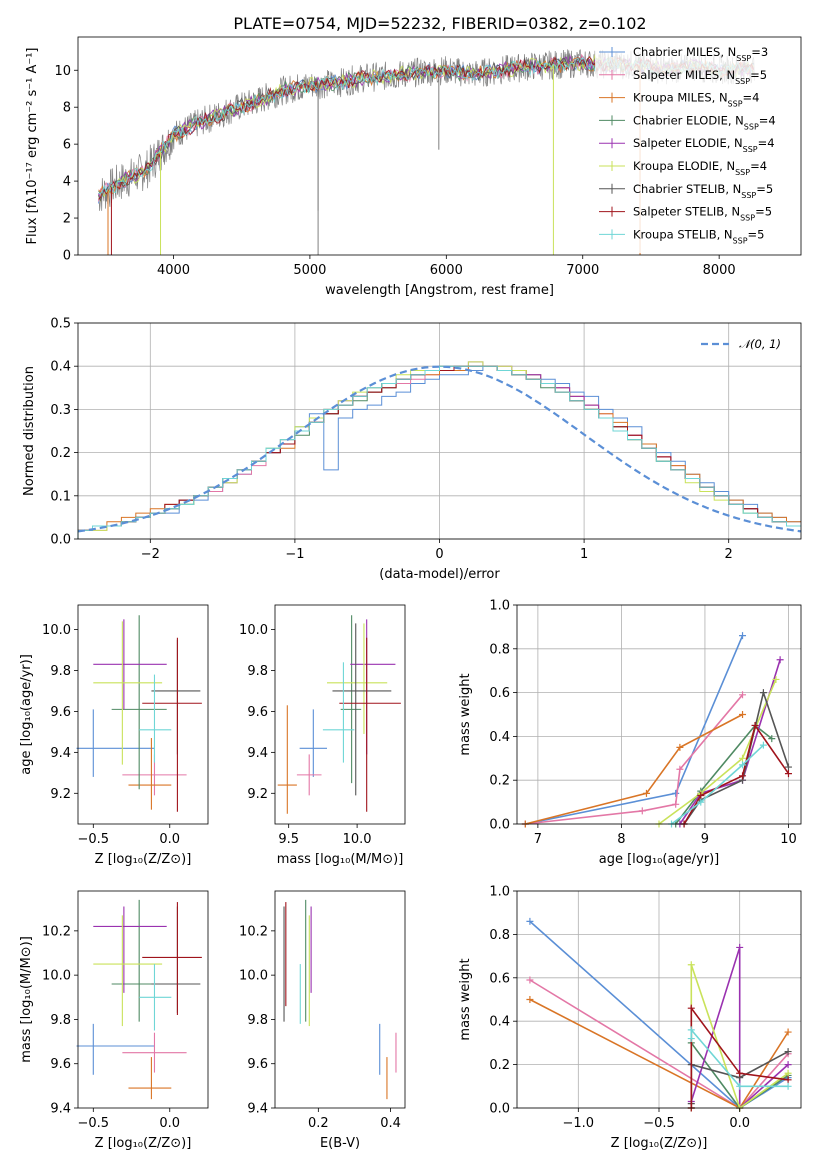 This screenshot has height=1170, width=819. What do you see at coordinates (621, 839) in the screenshot?
I see `x-tick-label: 8` at bounding box center [621, 839].